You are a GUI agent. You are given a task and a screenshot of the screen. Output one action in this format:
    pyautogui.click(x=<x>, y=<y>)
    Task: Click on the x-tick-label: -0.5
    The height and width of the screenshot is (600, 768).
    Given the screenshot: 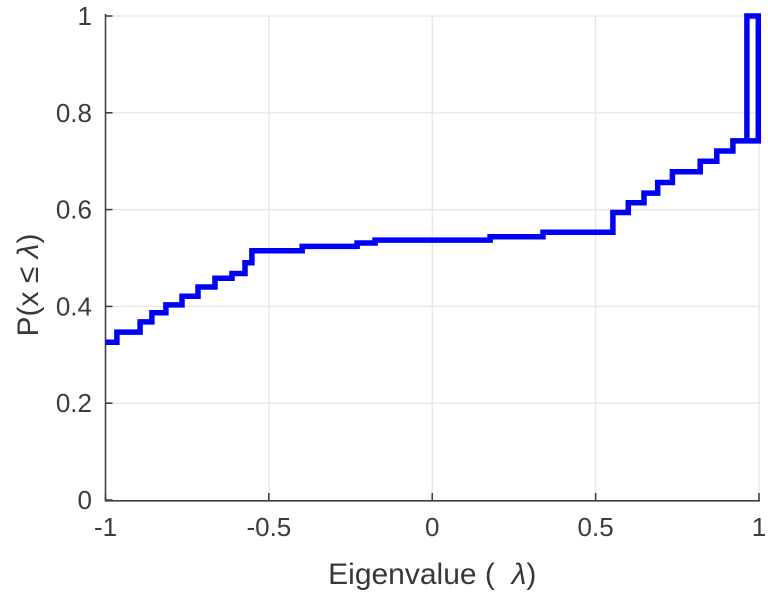 What is the action you would take?
    pyautogui.click(x=268, y=527)
    